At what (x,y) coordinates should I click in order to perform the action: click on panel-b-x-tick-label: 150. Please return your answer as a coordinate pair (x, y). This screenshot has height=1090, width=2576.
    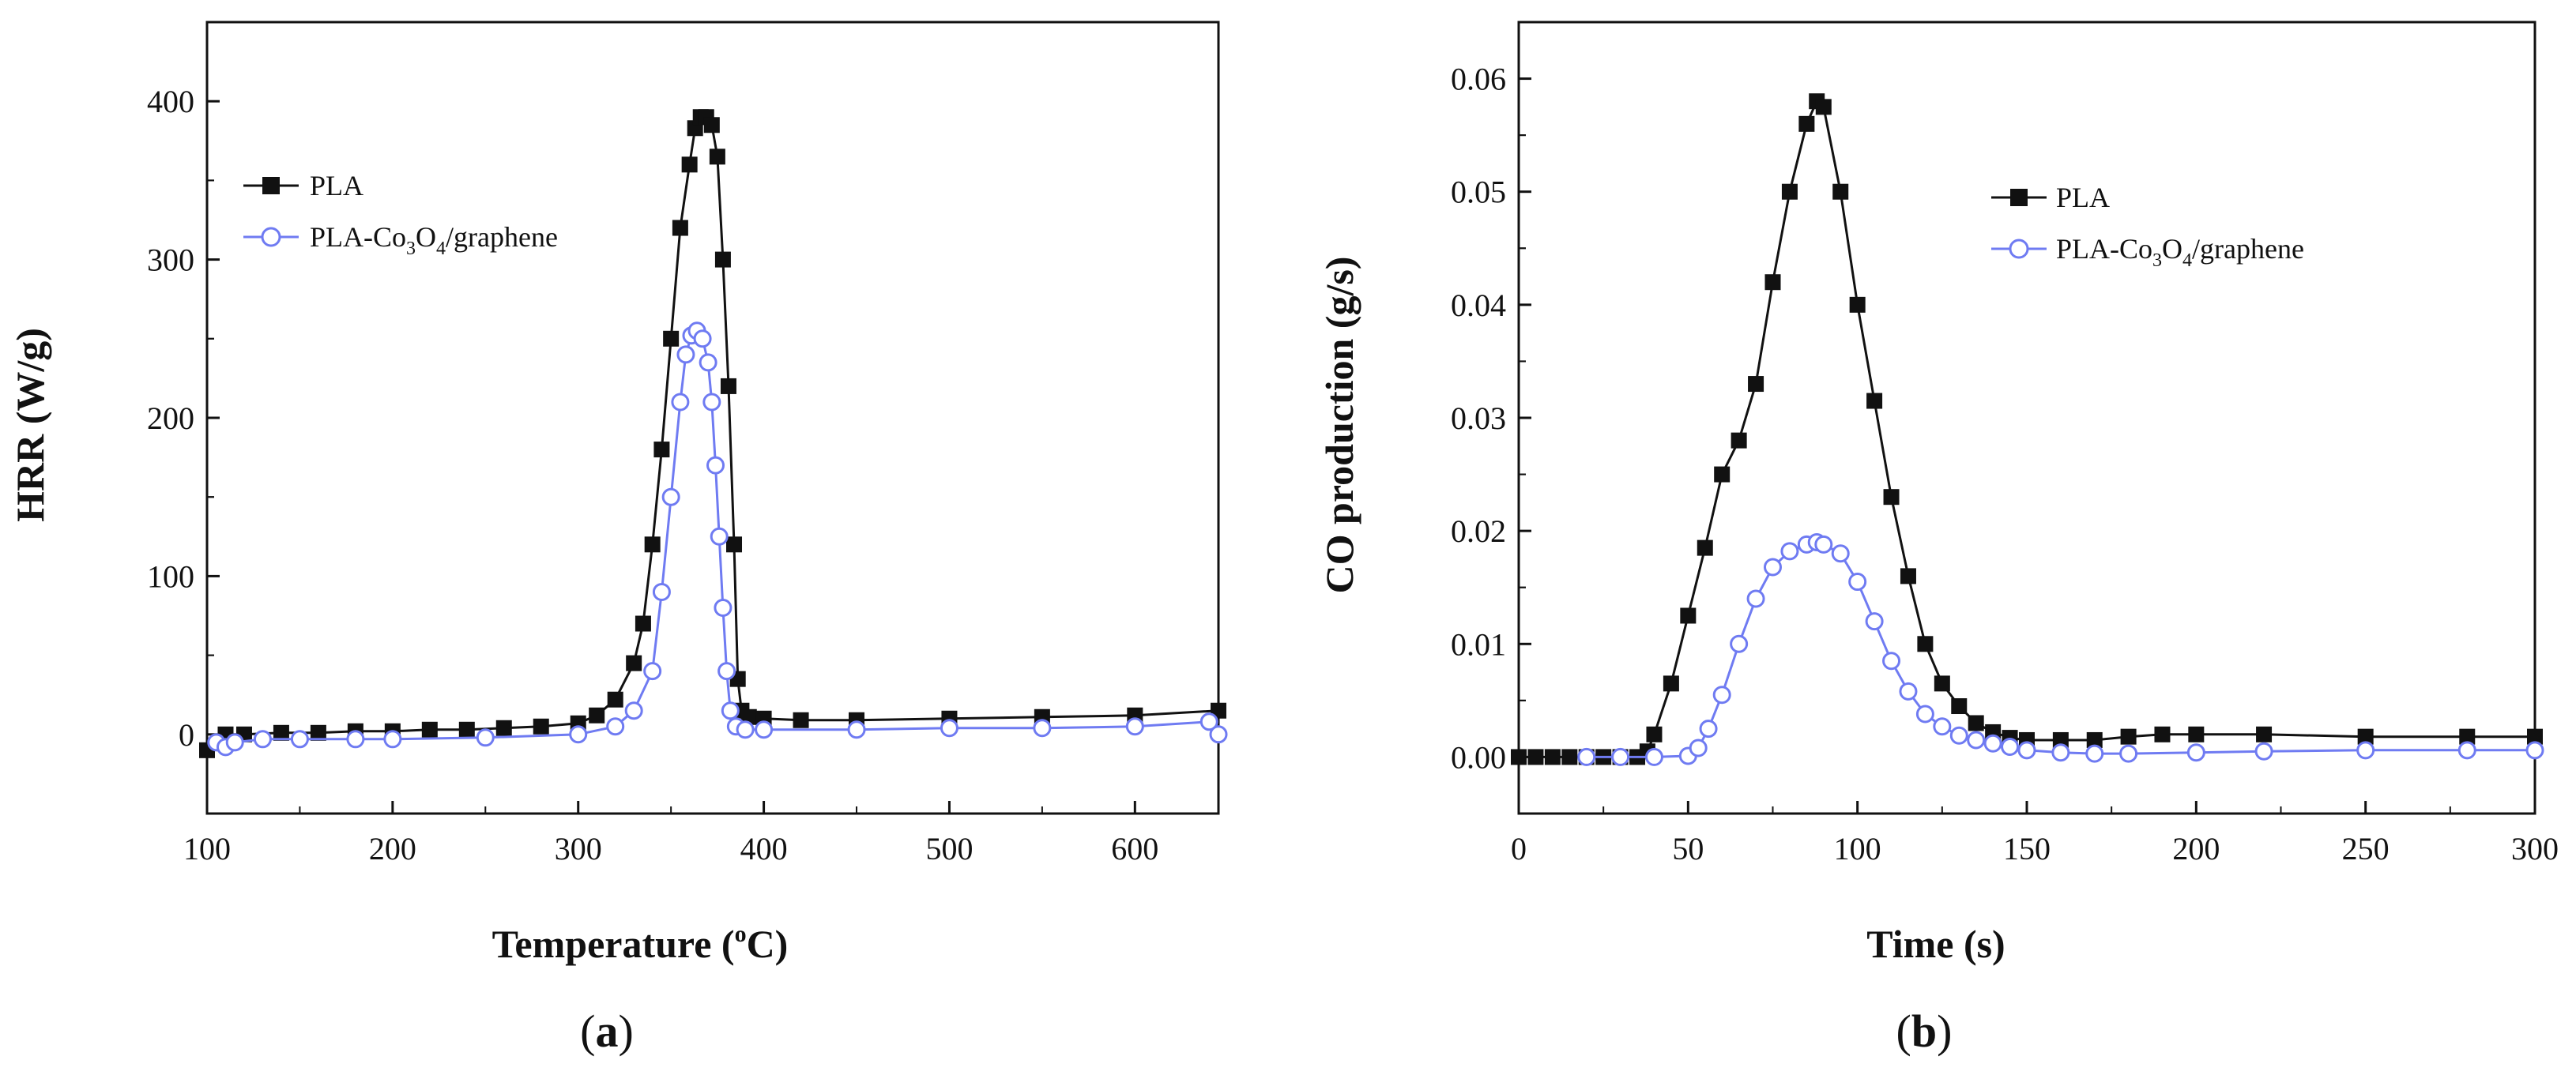
    Looking at the image, I should click on (2027, 848).